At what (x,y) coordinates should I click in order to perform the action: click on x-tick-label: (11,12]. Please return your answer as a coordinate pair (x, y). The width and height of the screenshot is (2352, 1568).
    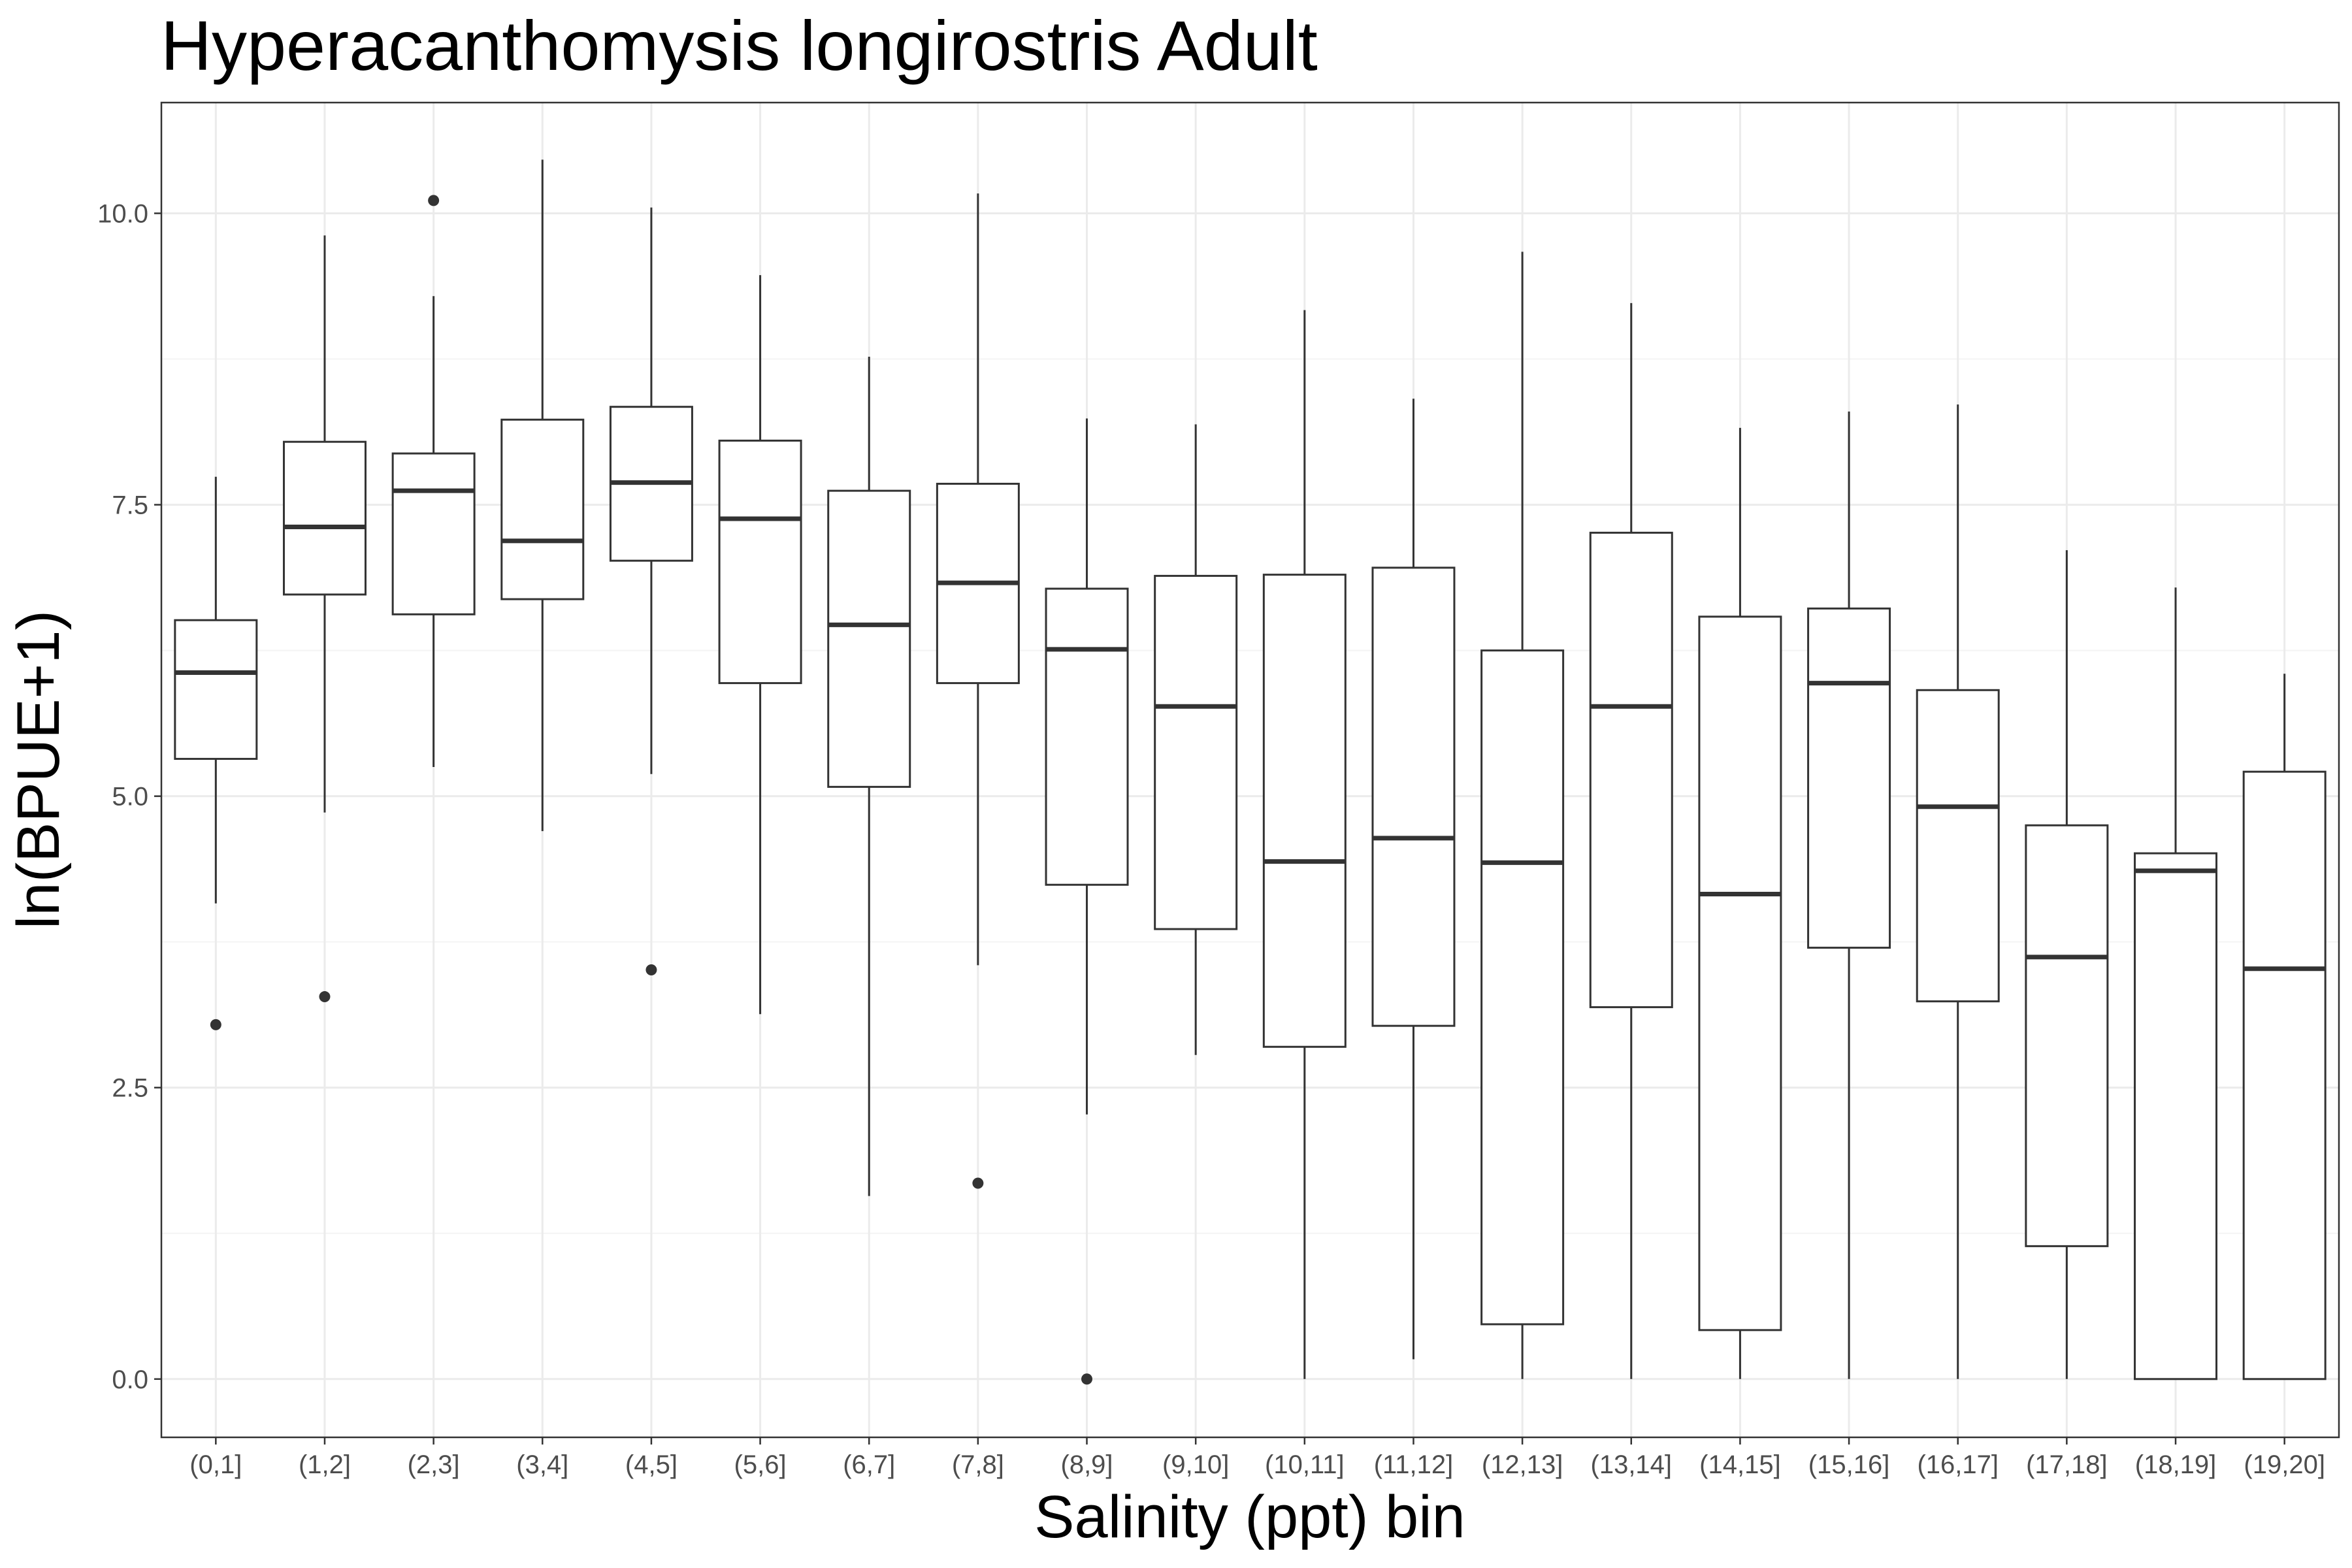
    Looking at the image, I should click on (1414, 1464).